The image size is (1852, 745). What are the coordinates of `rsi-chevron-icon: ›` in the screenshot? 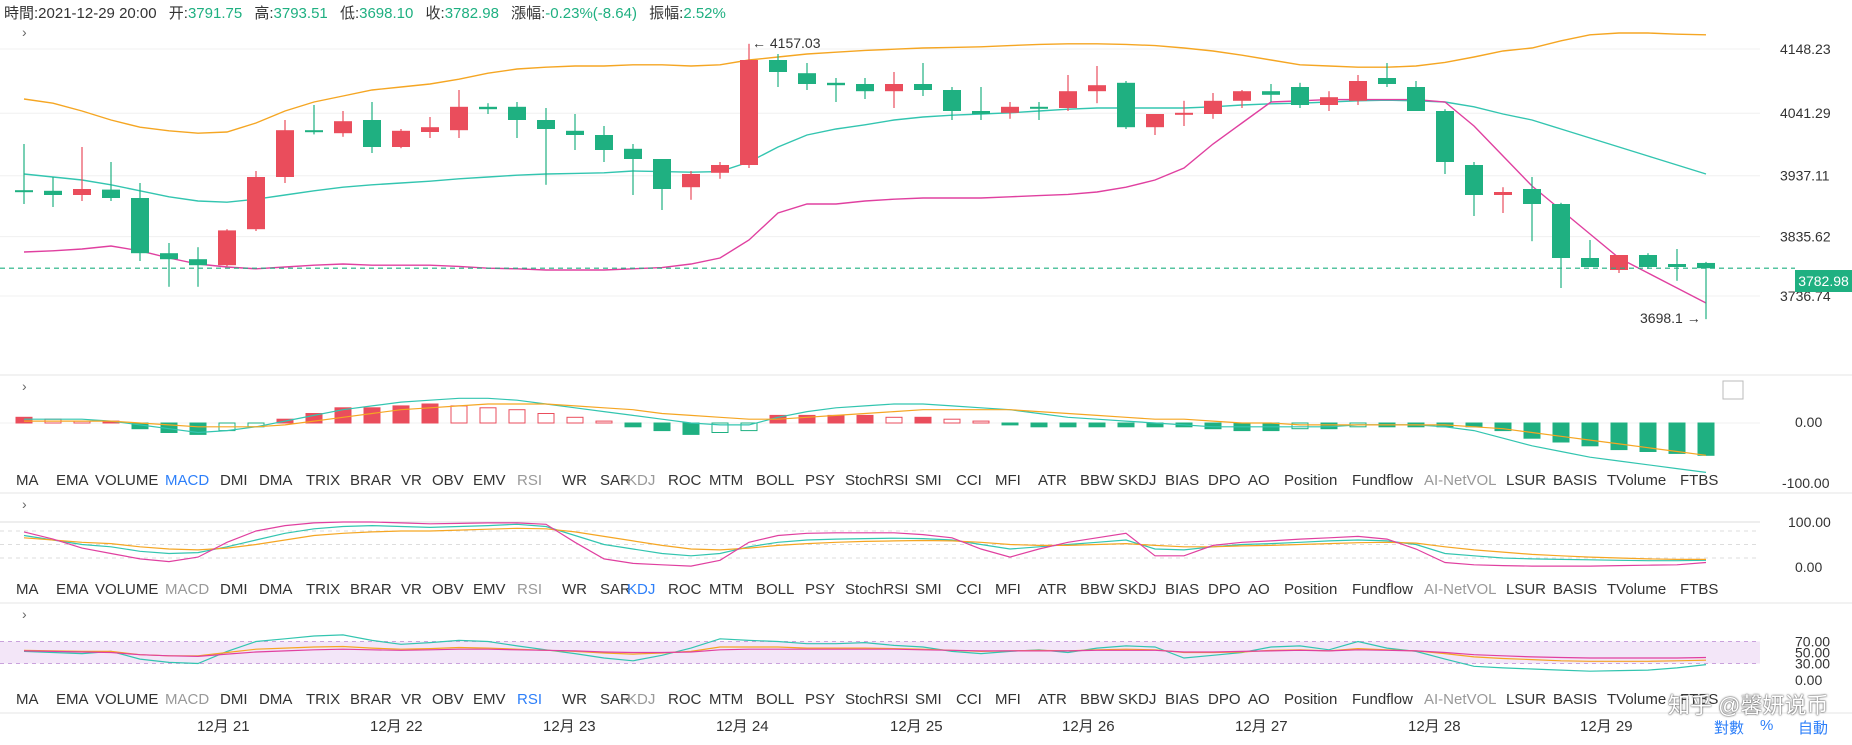 It's located at (24, 614).